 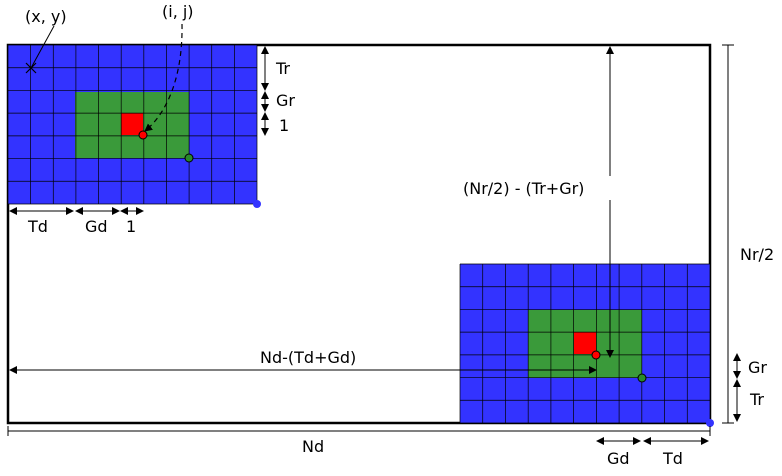 What do you see at coordinates (131, 226) in the screenshot?
I see `label-one-bottom: 1` at bounding box center [131, 226].